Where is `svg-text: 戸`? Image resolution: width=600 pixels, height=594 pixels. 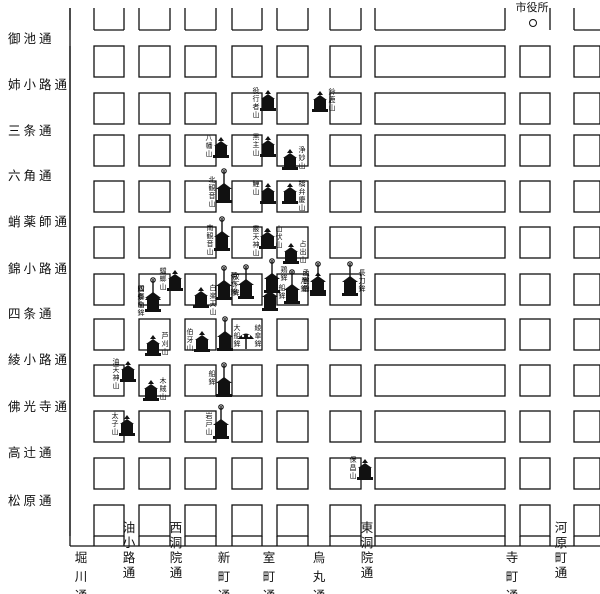
svg-text: 戸 is located at coordinates (209, 424).